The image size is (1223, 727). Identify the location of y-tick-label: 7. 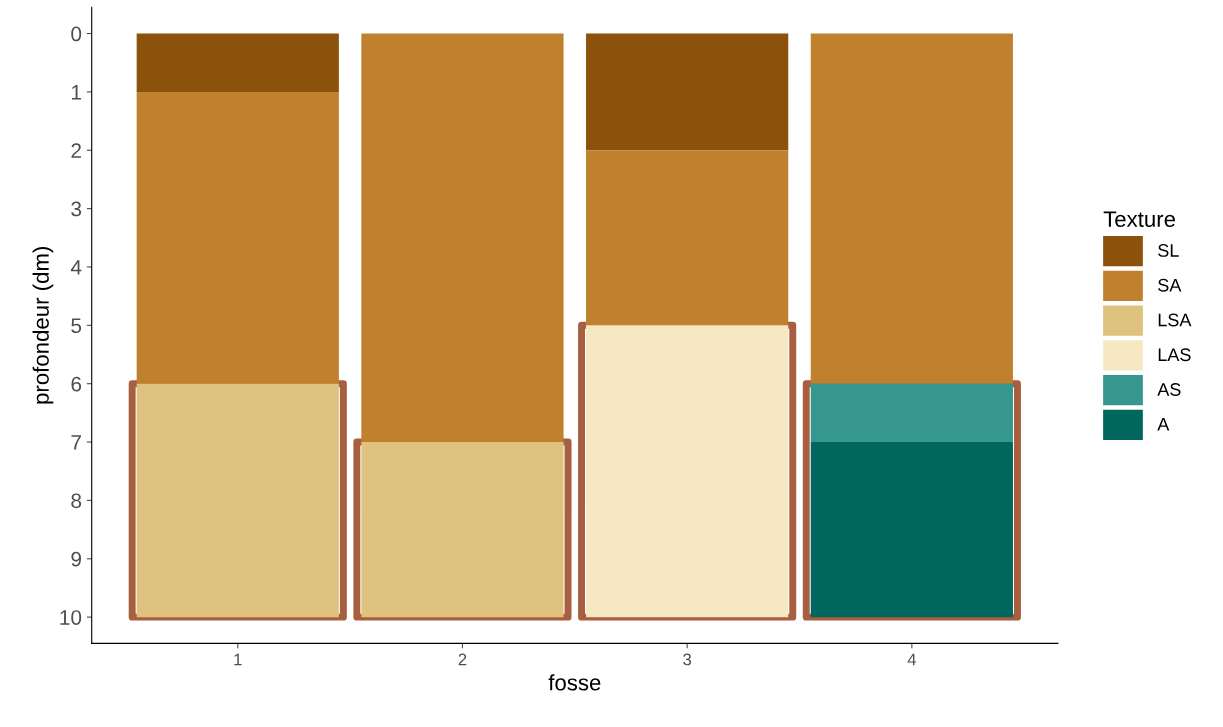
(76, 442).